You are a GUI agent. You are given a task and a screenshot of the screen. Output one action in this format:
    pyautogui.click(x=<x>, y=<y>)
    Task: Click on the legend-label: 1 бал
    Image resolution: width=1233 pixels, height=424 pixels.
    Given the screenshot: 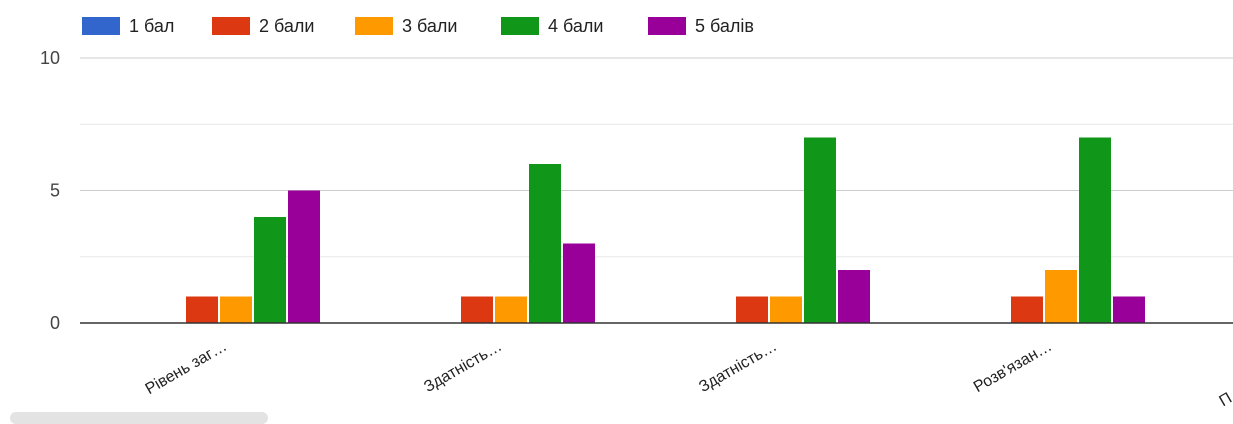 What is the action you would take?
    pyautogui.click(x=151, y=26)
    